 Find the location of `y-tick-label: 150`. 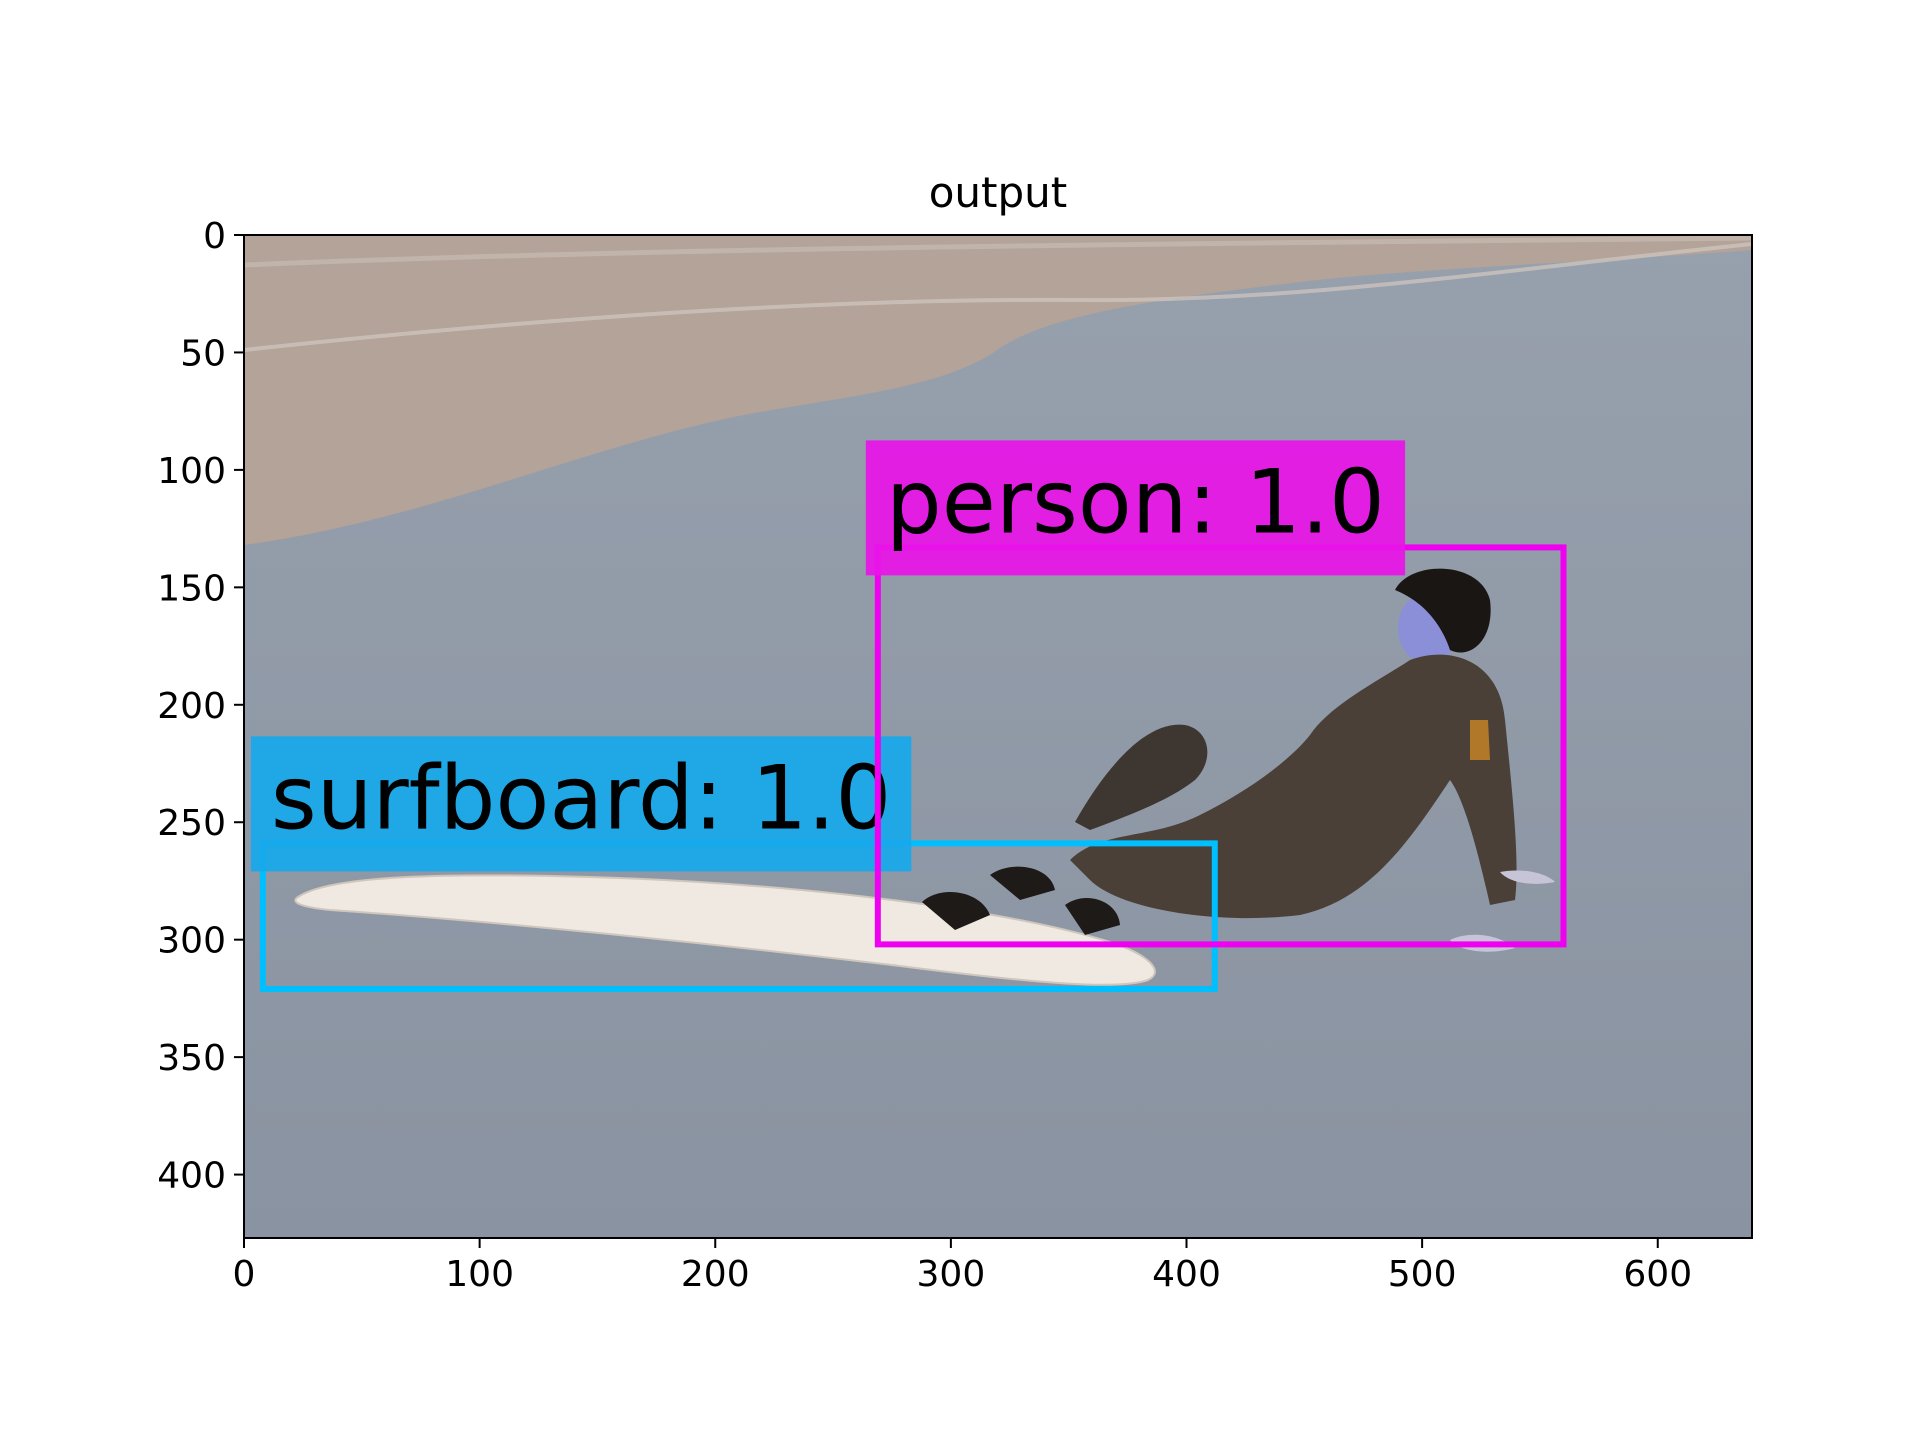

y-tick-label: 150 is located at coordinates (191, 588).